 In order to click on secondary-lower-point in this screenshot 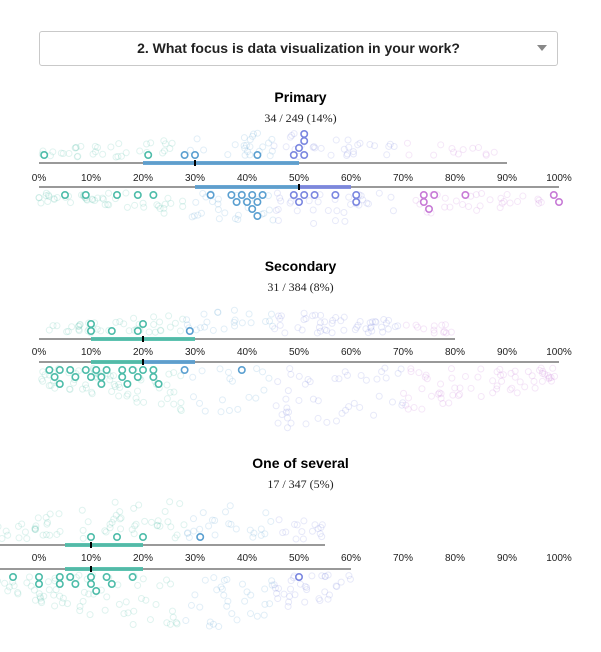, I will do `click(137, 376)`.